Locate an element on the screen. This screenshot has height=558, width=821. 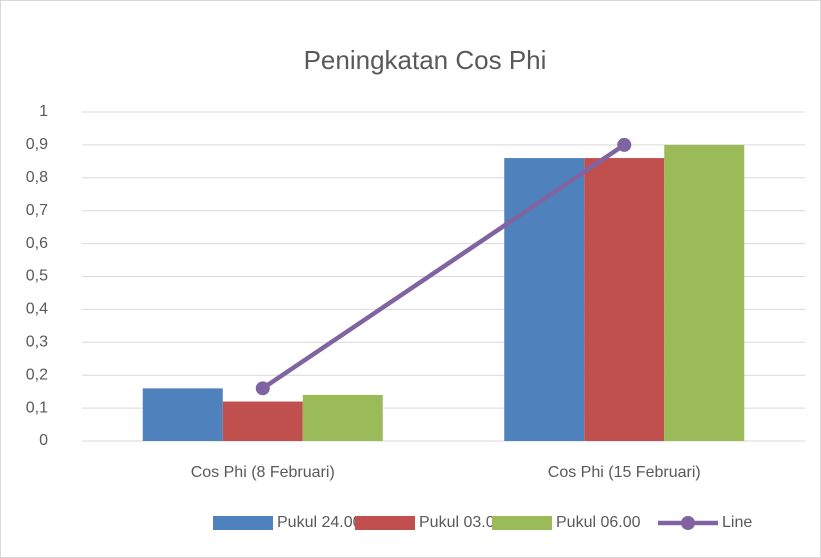
y-tick-label: 0,5 is located at coordinates (37, 276).